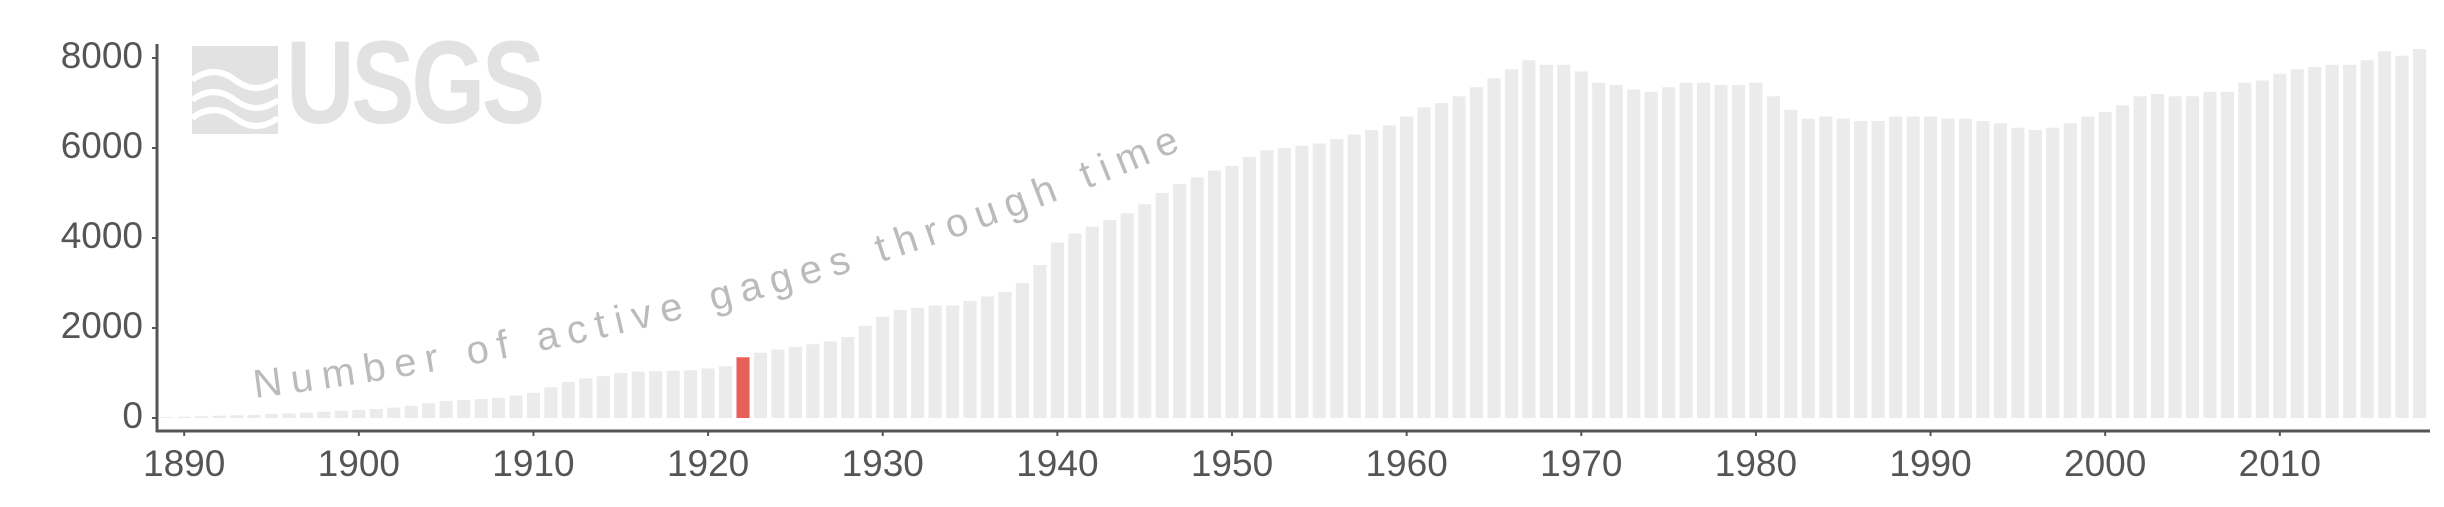 The image size is (2444, 507). I want to click on x-tick-label: 2000, so click(2105, 463).